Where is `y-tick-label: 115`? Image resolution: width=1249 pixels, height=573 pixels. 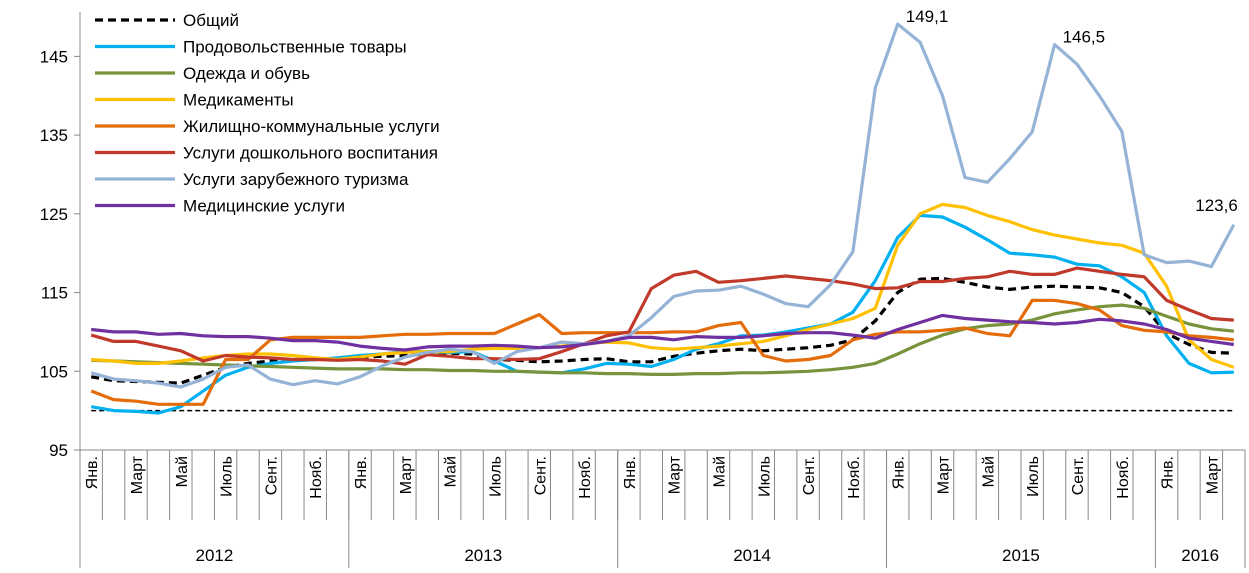
y-tick-label: 115 is located at coordinates (54, 293).